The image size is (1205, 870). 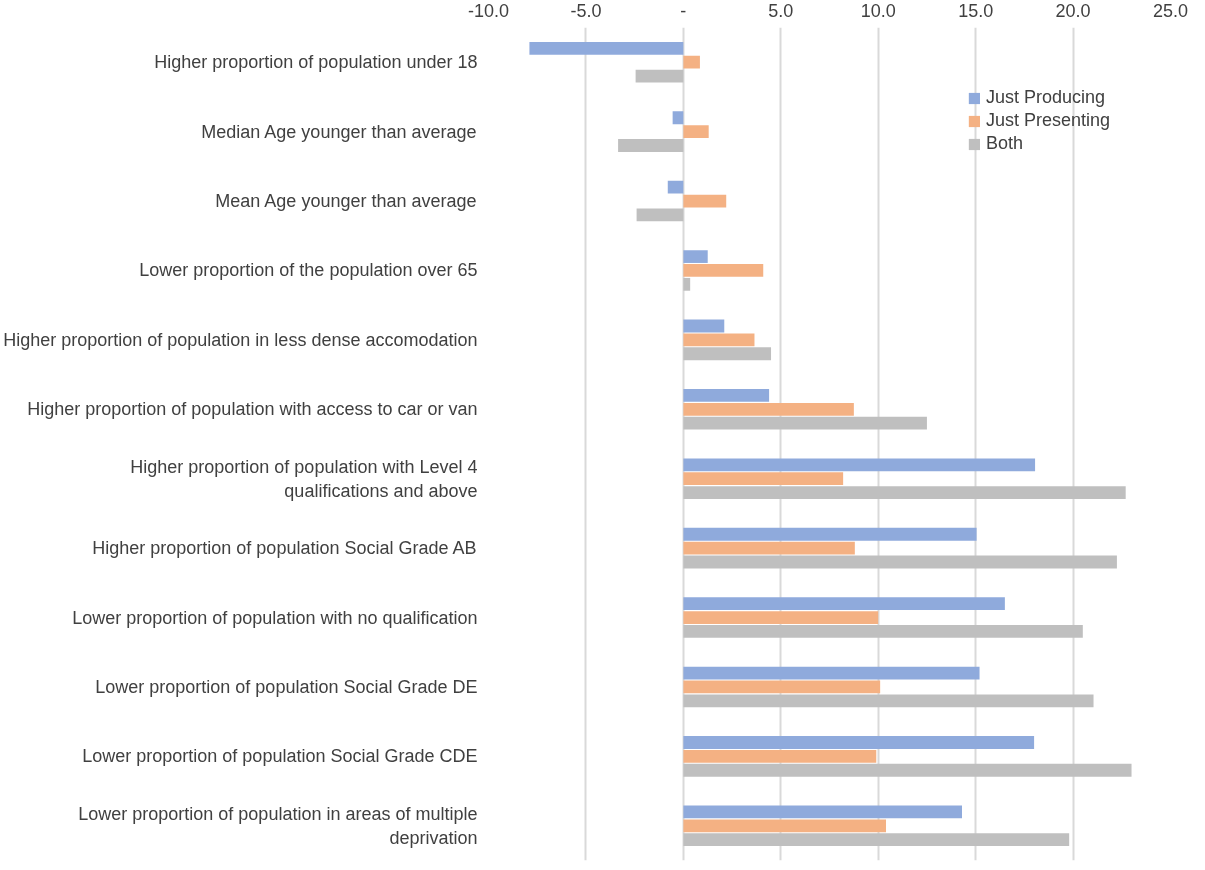 What do you see at coordinates (781, 10) in the screenshot?
I see `x-tick-label: 5.0` at bounding box center [781, 10].